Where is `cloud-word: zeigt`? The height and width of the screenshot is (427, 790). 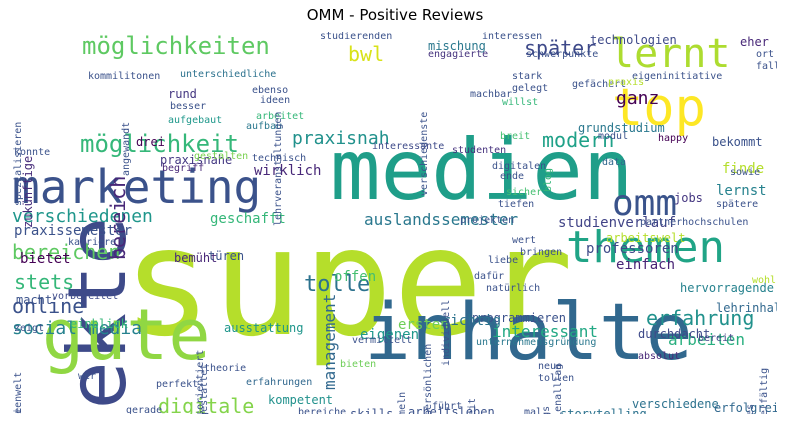
cloud-word: zeigt is located at coordinates (29, 328).